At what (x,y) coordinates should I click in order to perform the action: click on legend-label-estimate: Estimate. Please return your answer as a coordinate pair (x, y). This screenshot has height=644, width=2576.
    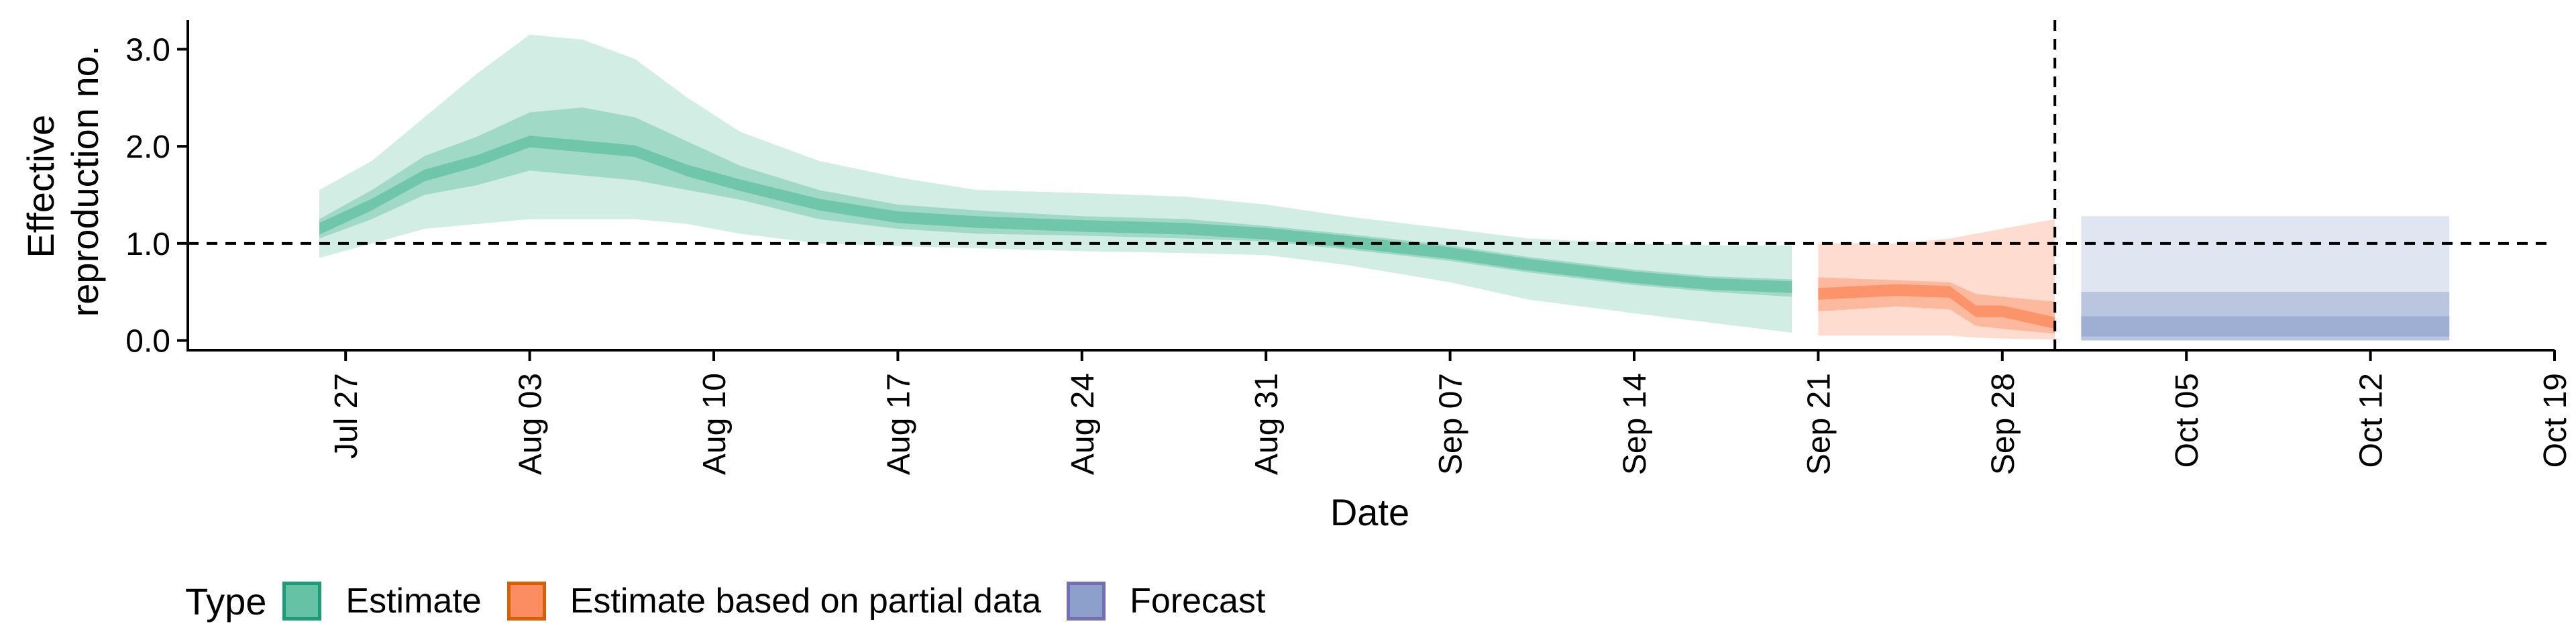
    Looking at the image, I should click on (413, 601).